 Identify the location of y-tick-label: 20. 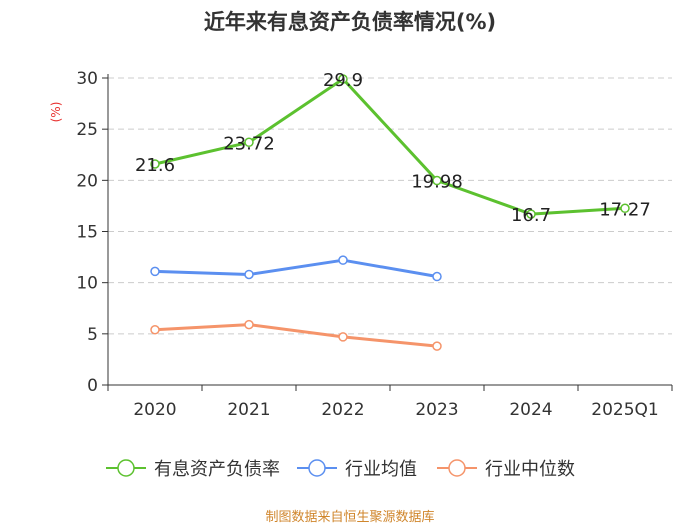
(87, 181).